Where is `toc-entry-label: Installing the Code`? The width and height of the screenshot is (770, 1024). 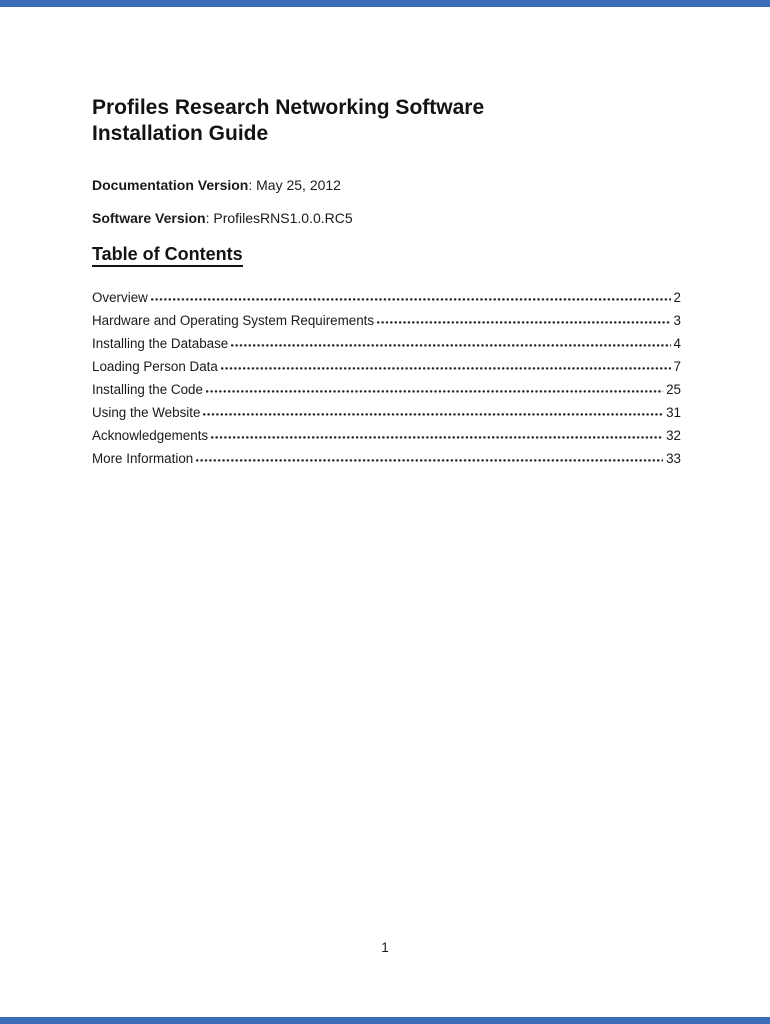
toc-entry-label: Installing the Code is located at coordinates (147, 389).